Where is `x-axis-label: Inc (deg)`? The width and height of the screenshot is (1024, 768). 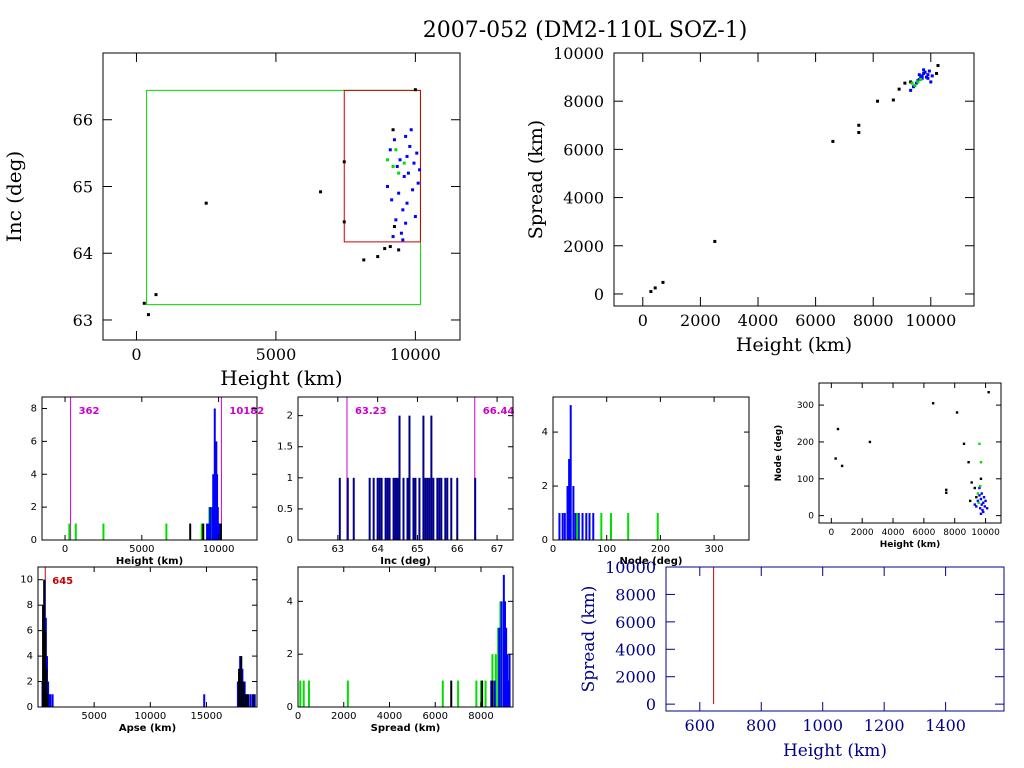 x-axis-label: Inc (deg) is located at coordinates (405, 561).